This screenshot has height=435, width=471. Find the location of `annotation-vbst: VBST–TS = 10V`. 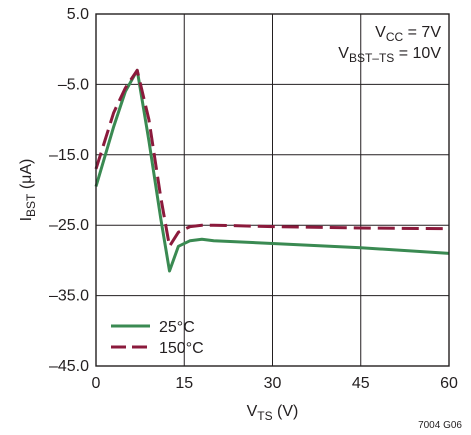

annotation-vbst: VBST–TS = 10V is located at coordinates (389, 55).